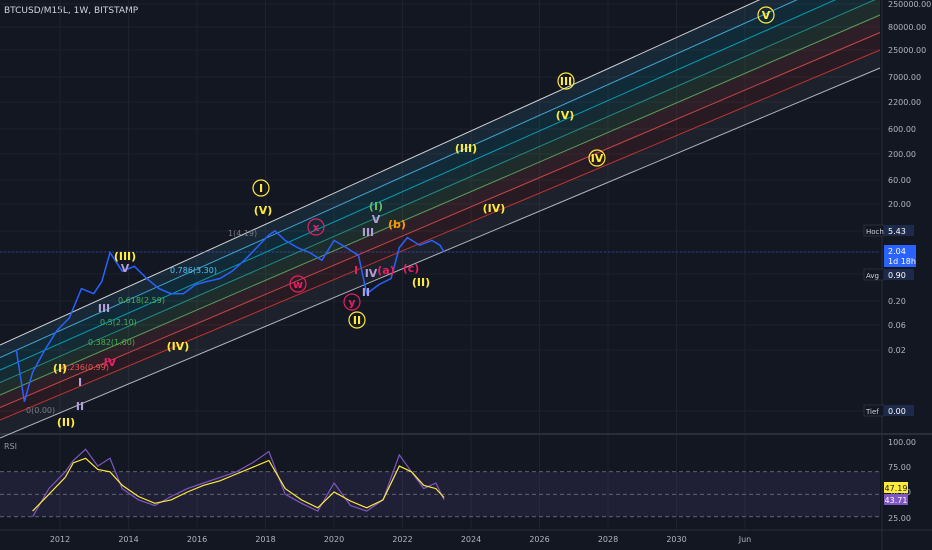 The height and width of the screenshot is (550, 932). What do you see at coordinates (900, 256) in the screenshot?
I see `current-price-bg` at bounding box center [900, 256].